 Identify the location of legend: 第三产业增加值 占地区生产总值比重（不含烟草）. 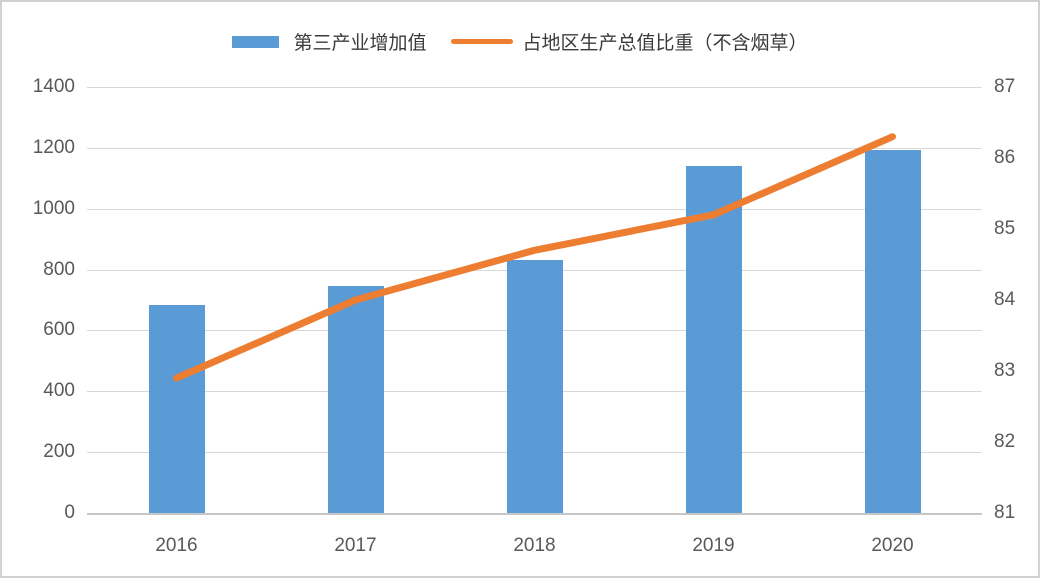
(520, 41).